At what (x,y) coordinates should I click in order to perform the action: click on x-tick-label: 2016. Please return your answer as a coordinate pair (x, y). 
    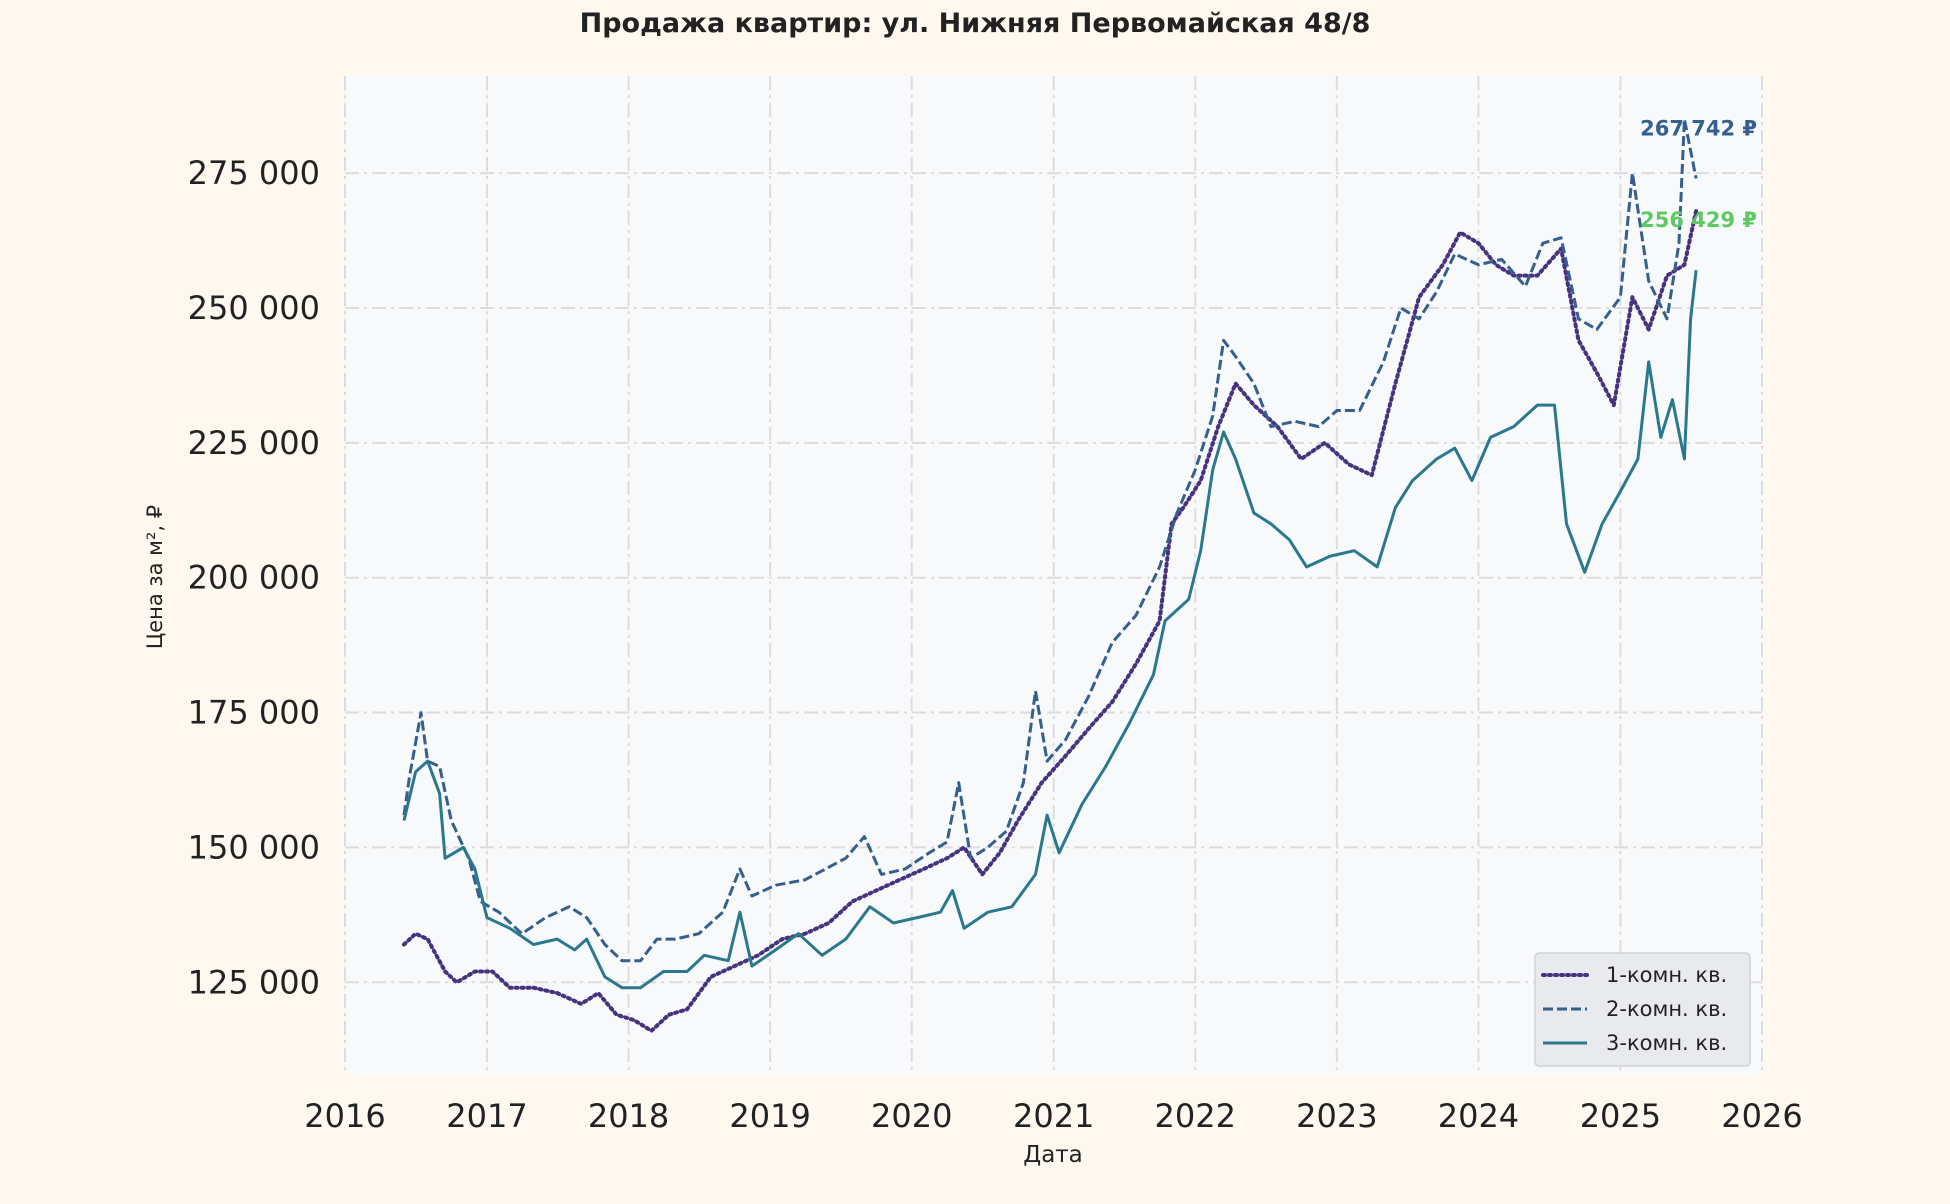
    Looking at the image, I should click on (344, 1116).